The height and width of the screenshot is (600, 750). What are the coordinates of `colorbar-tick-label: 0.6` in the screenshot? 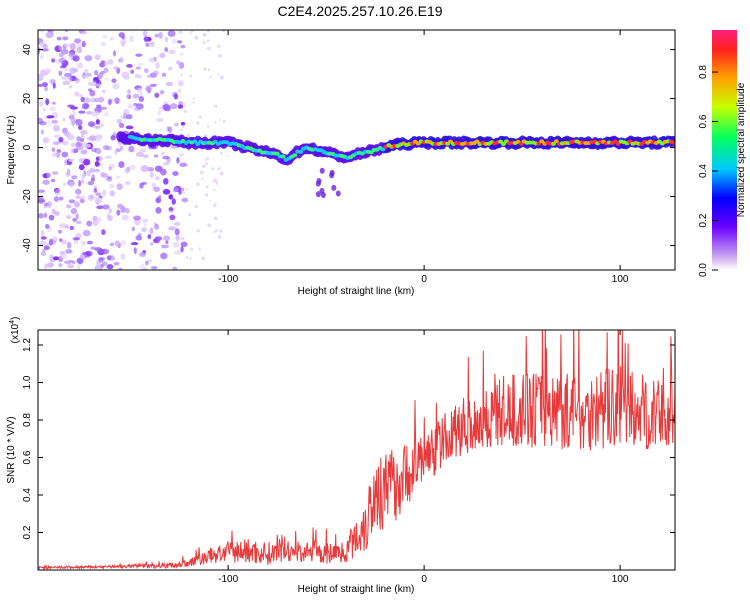 It's located at (703, 121).